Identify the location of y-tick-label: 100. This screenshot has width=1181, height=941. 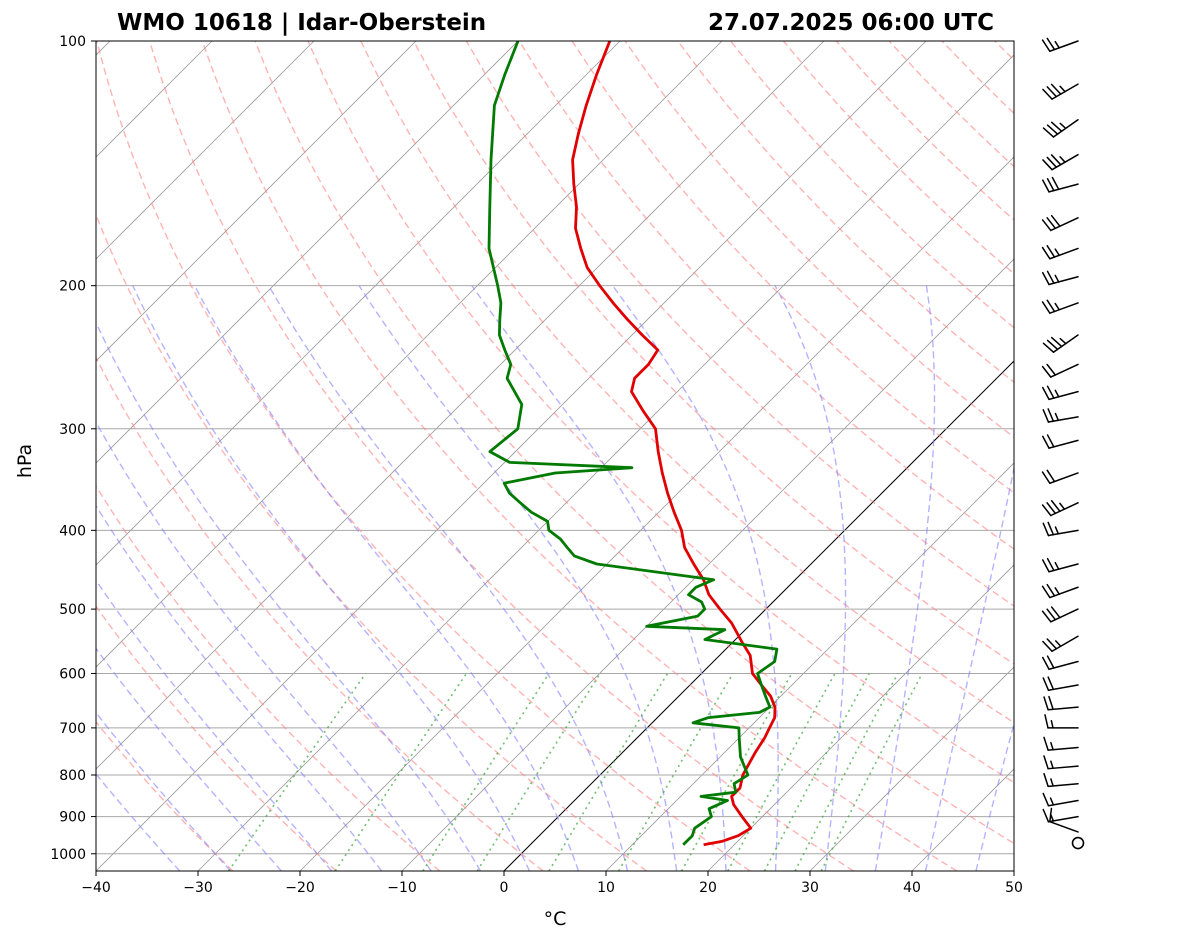
(72, 42).